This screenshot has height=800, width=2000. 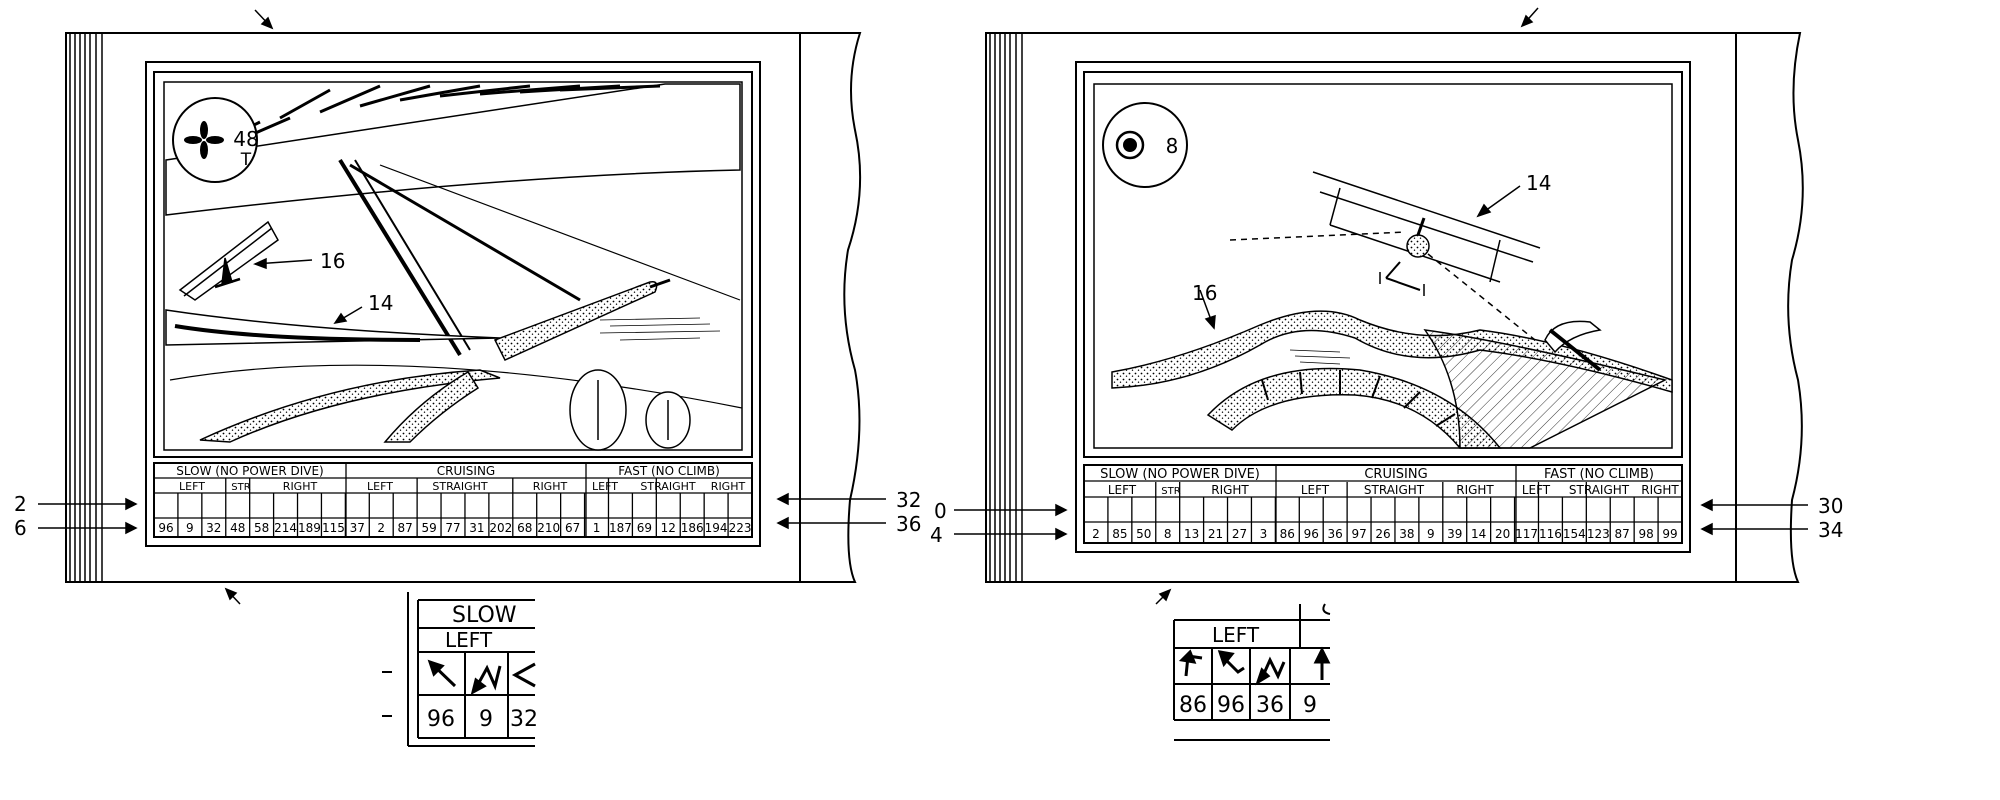 What do you see at coordinates (740, 528) in the screenshot?
I see `table-number-cell: 223` at bounding box center [740, 528].